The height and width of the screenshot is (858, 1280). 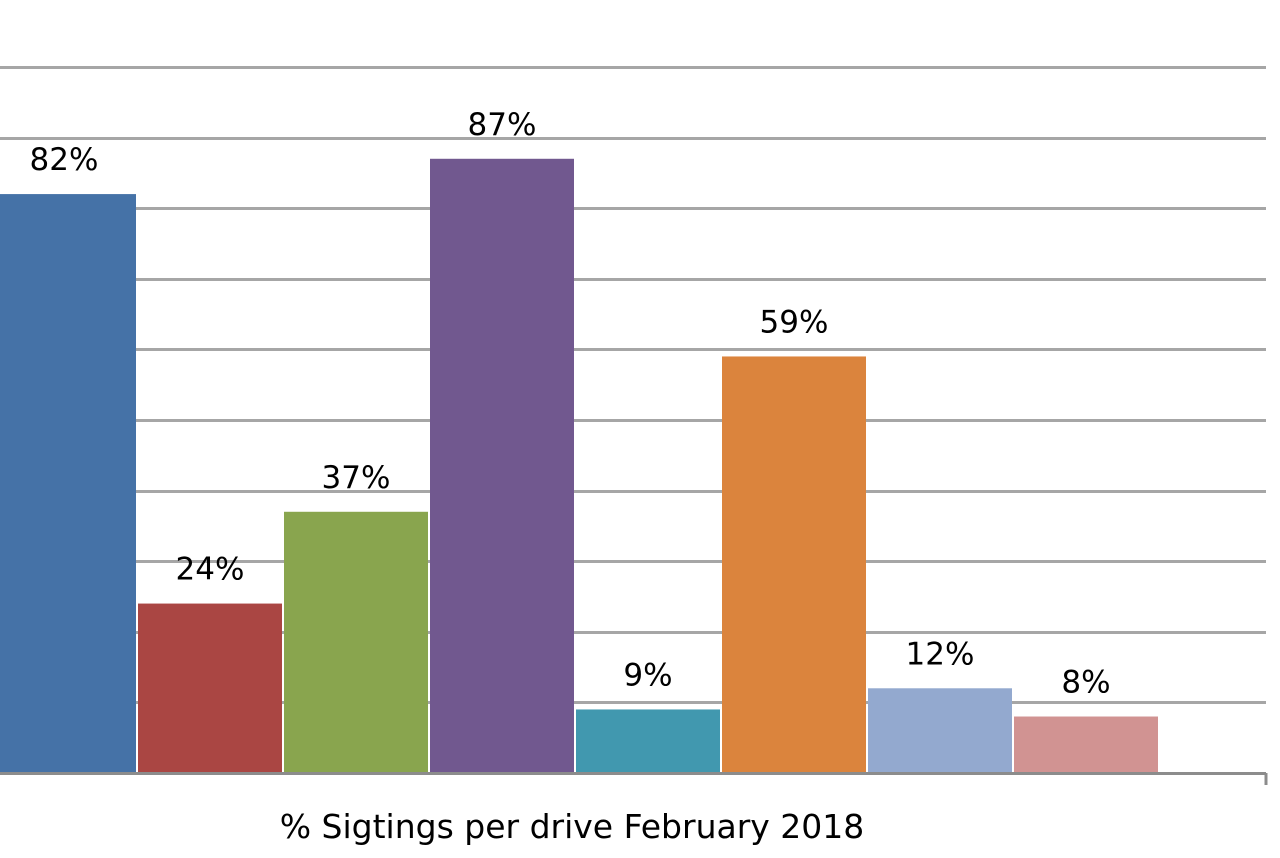 I want to click on data-label-3: 37%, so click(x=356, y=478).